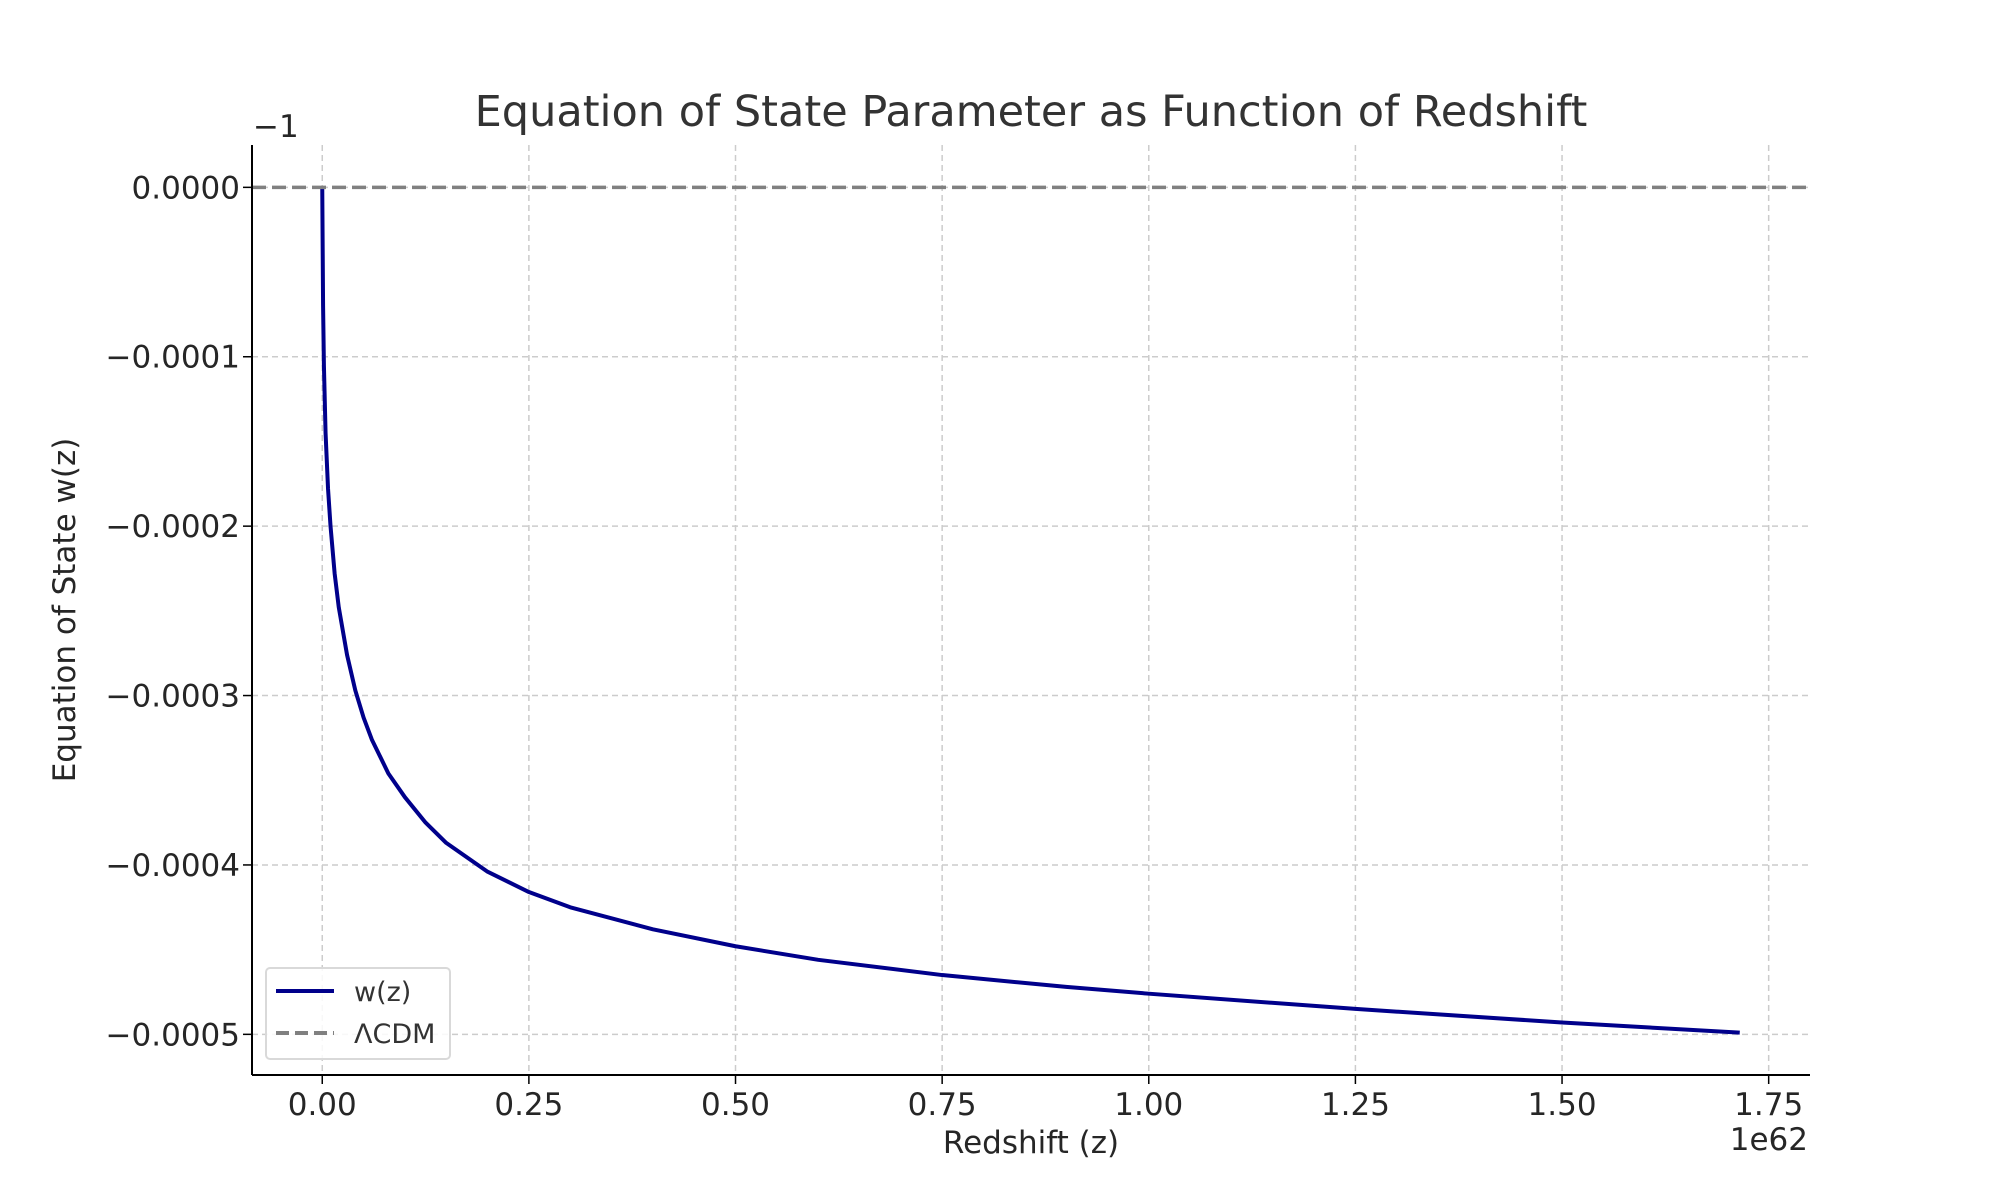 This screenshot has height=1200, width=2000. I want to click on x-tick-label: 0.00, so click(322, 1105).